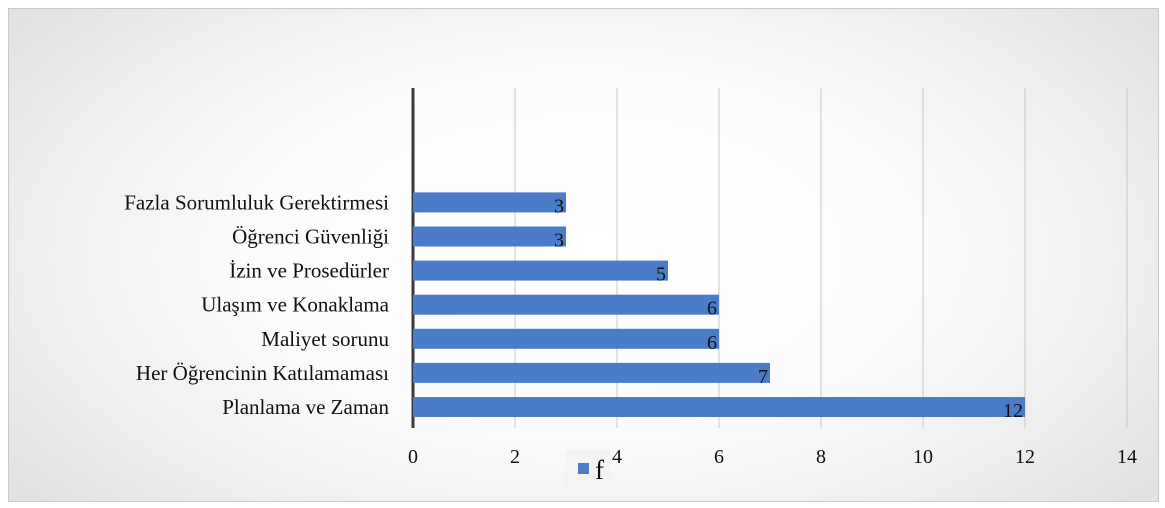 The height and width of the screenshot is (508, 1165). I want to click on x-tick-label: 2, so click(515, 457).